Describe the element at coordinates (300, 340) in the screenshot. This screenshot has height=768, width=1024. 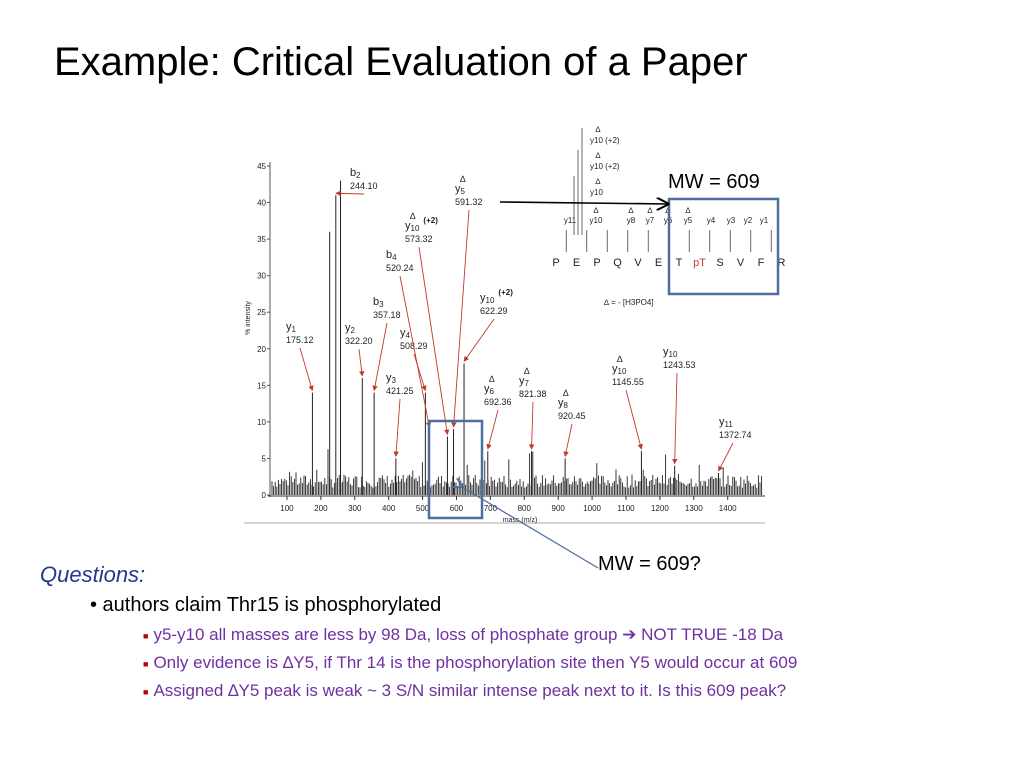
I see `ion-mz: 175.12` at that location.